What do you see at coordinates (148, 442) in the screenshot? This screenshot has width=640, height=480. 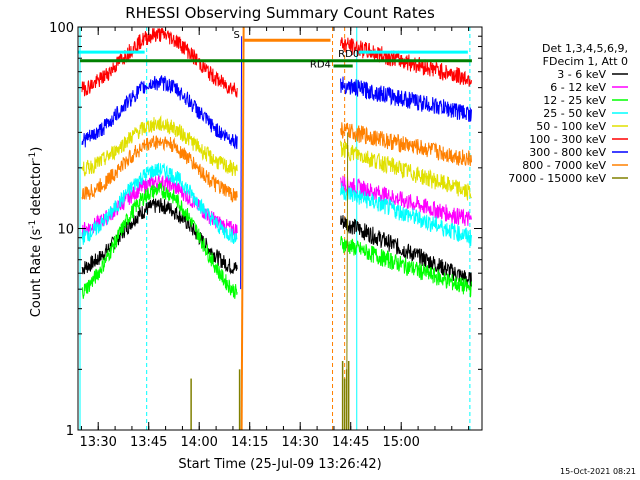 I see `x-tick-label: 13:45` at bounding box center [148, 442].